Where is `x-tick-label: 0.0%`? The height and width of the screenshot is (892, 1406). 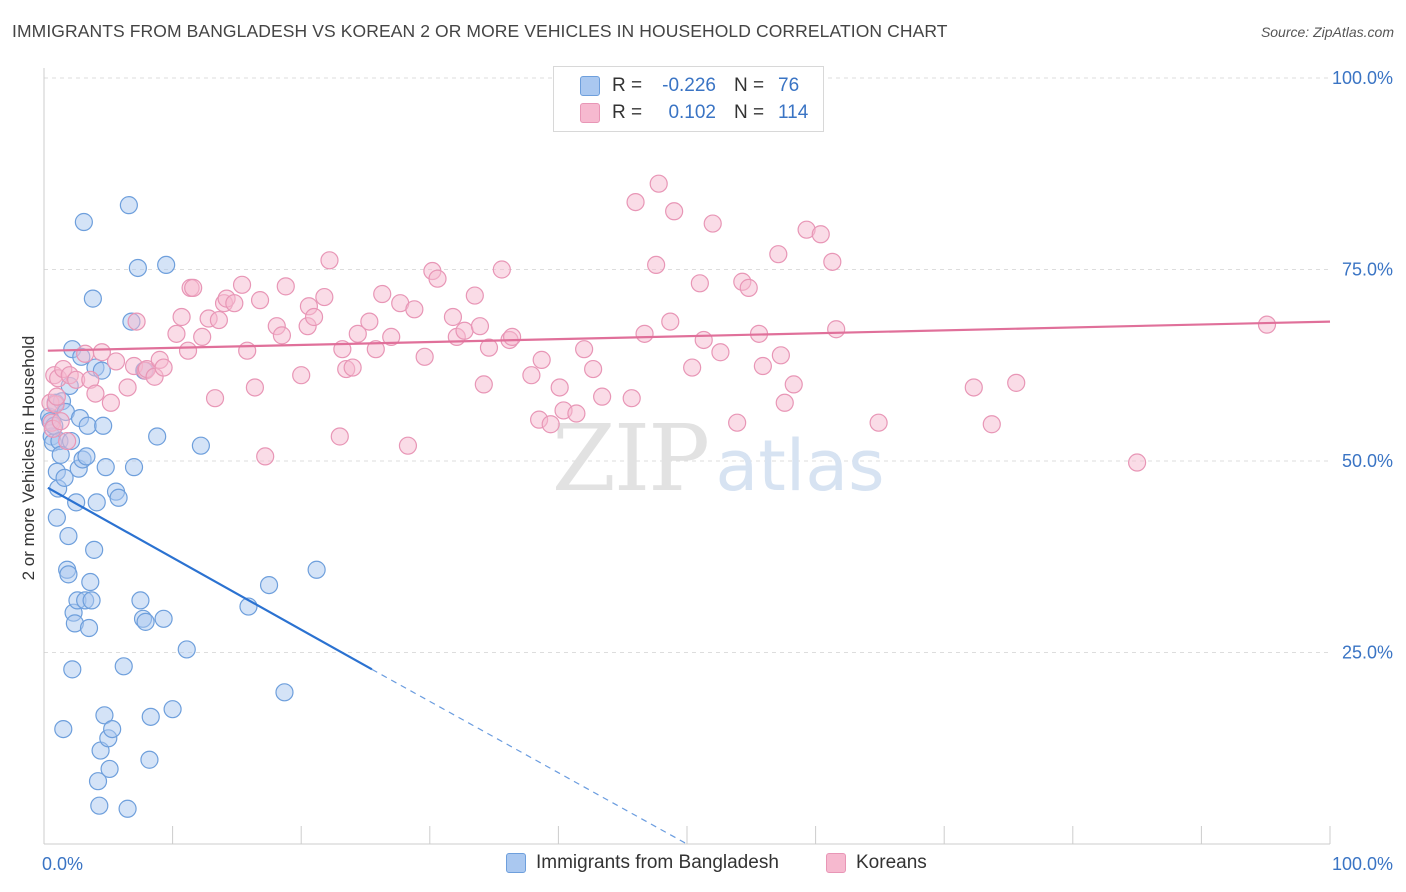 x-tick-label: 0.0% is located at coordinates (62, 864).